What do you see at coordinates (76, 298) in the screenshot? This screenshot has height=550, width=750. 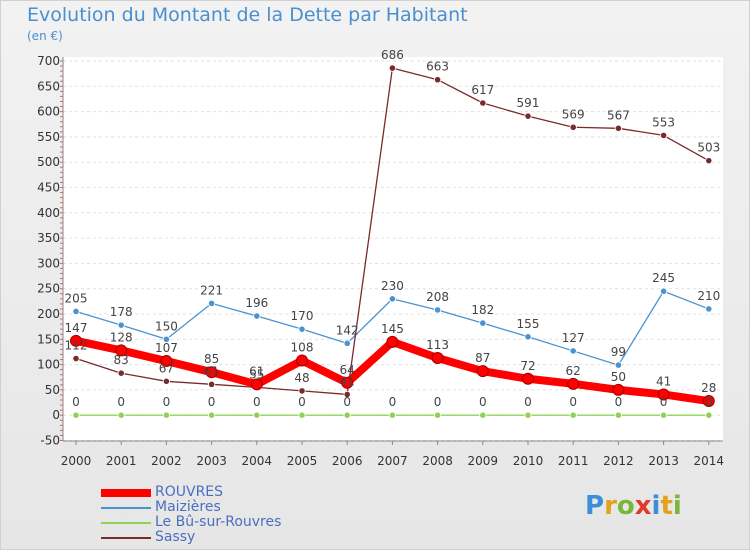 I see `data-label: 205` at bounding box center [76, 298].